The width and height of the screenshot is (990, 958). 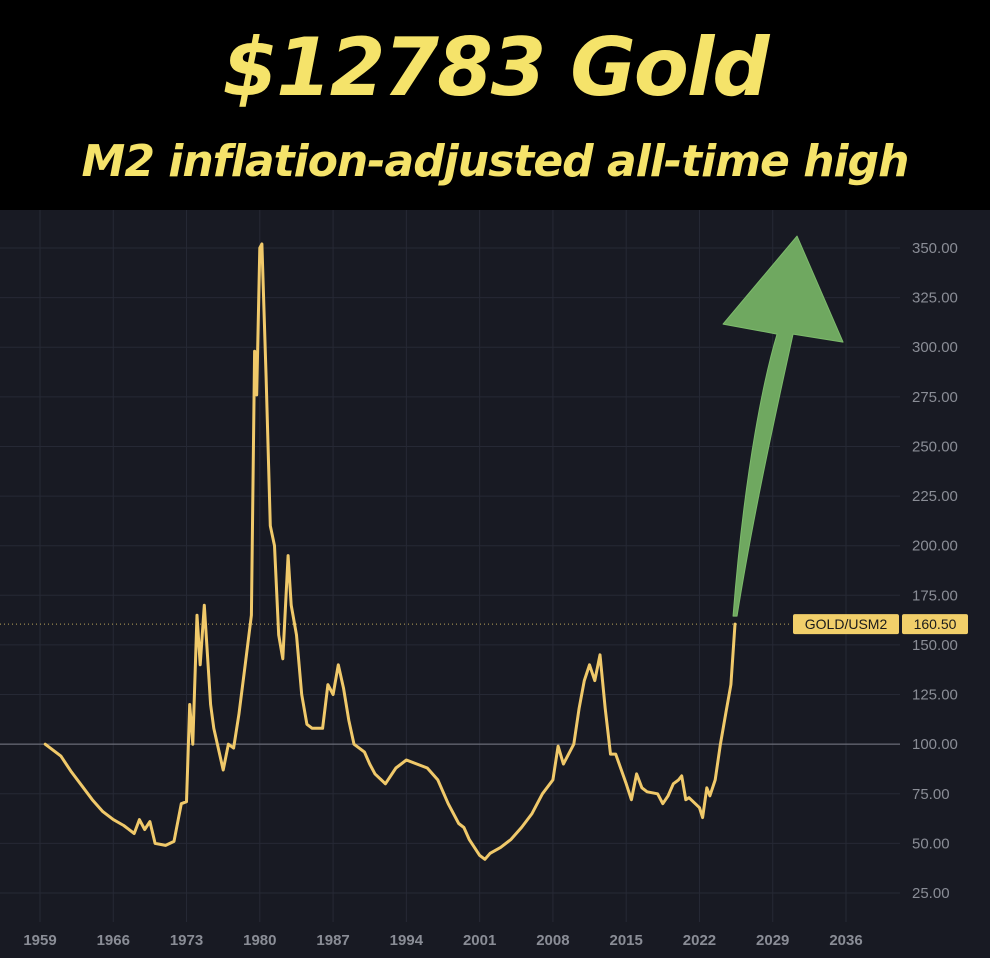 I want to click on y-tick-label: 50.00, so click(x=931, y=843).